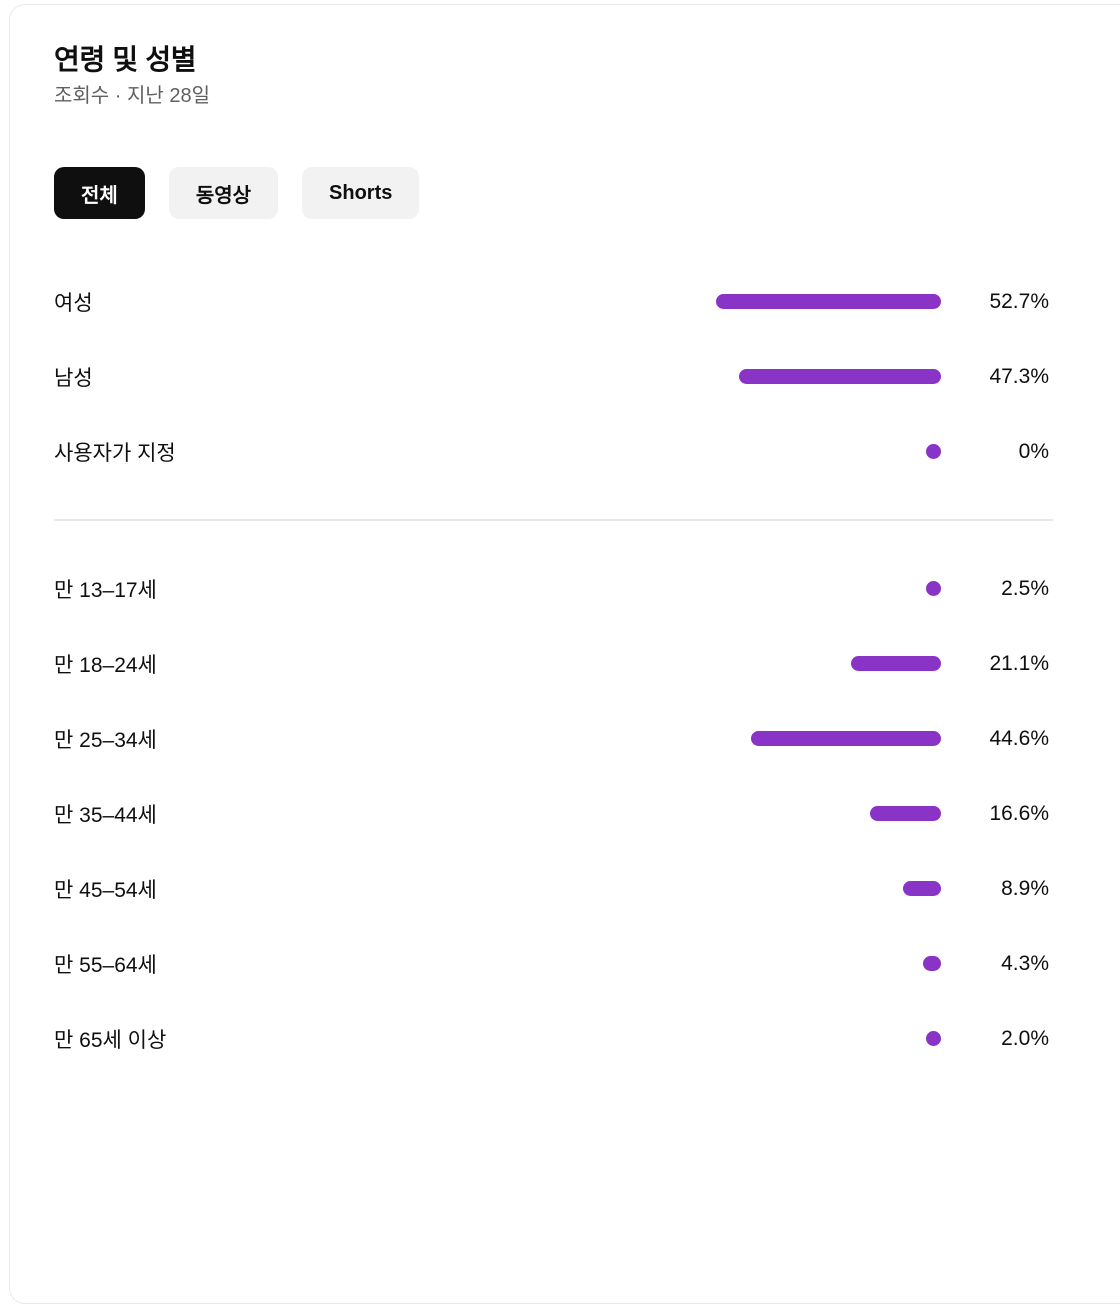 The height and width of the screenshot is (1304, 1120). I want to click on gender-row: 남성 47.3%, so click(551, 376).